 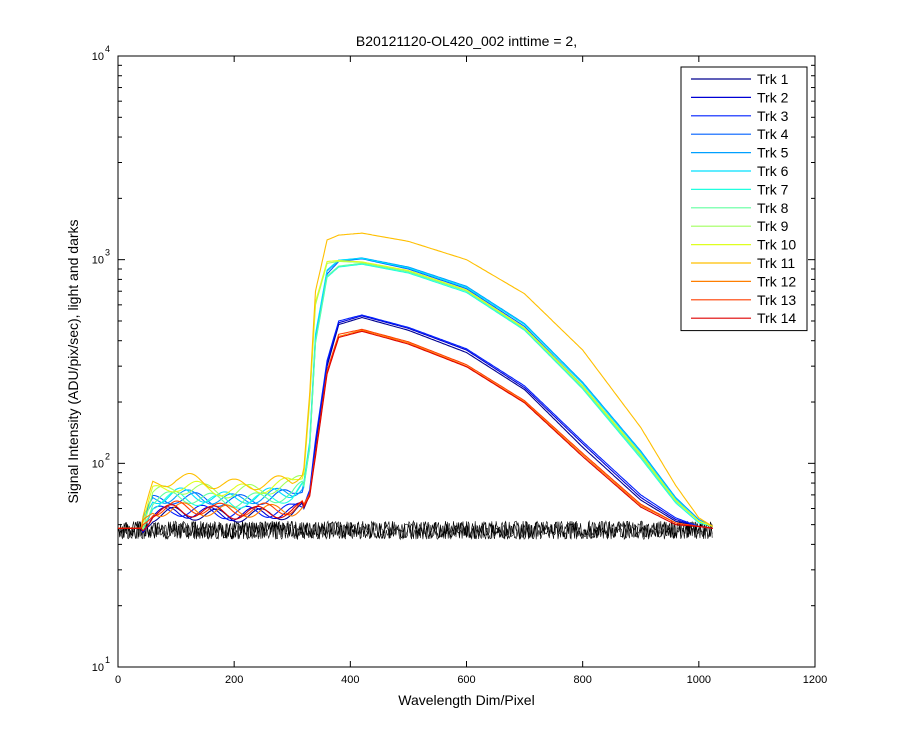 I want to click on y-tick-label-exp: 3, so click(x=107, y=253).